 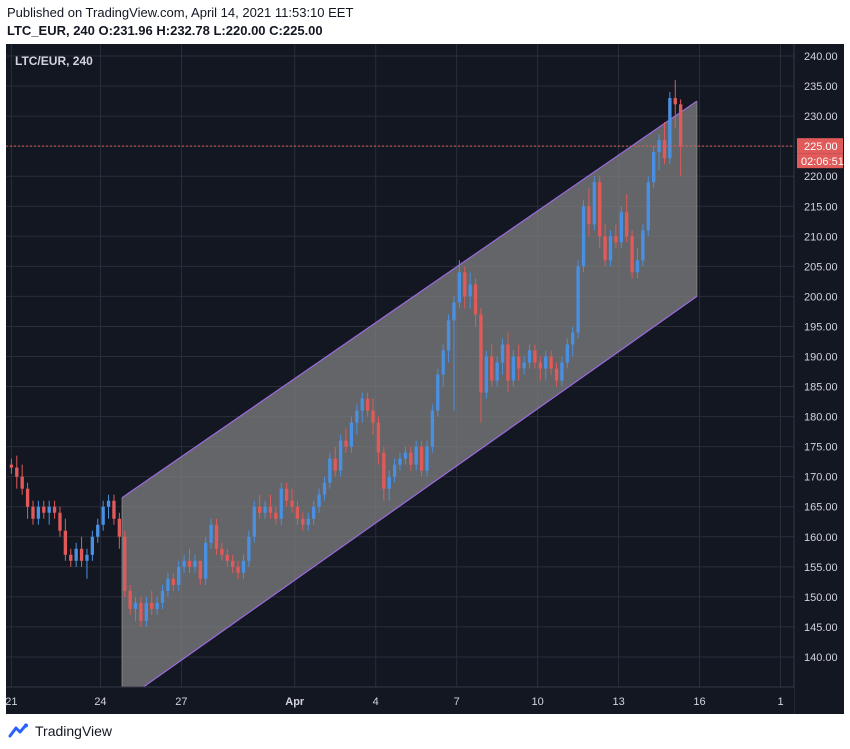 I want to click on price-tick-label: 155.00, so click(x=821, y=568).